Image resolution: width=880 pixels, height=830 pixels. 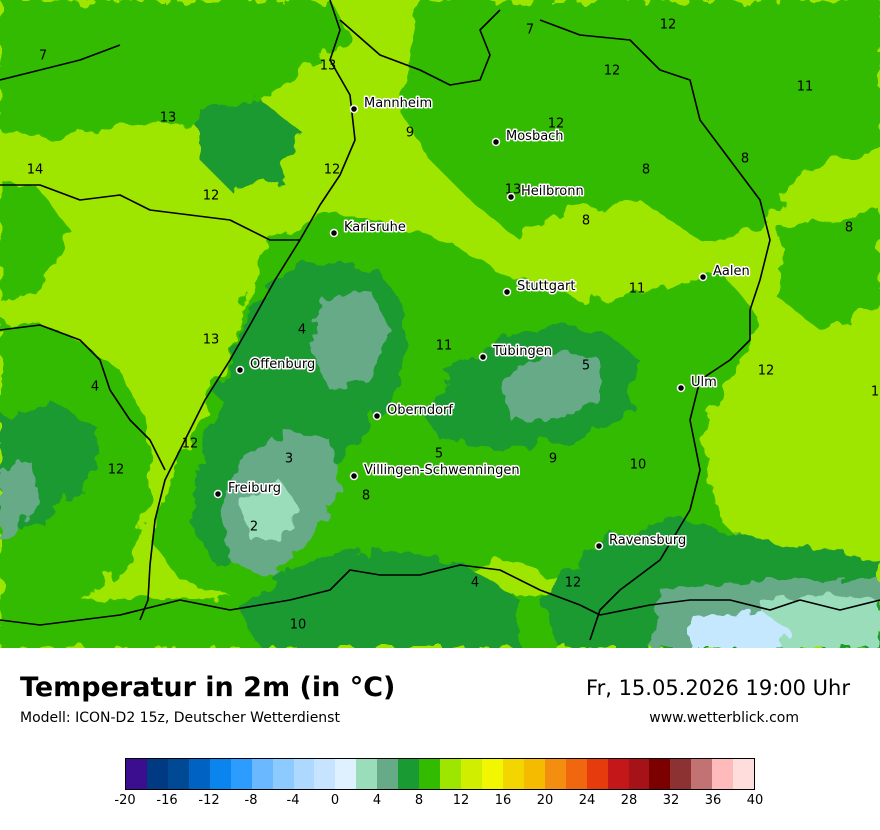 What do you see at coordinates (377, 800) in the screenshot?
I see `legend-tick-label: 4` at bounding box center [377, 800].